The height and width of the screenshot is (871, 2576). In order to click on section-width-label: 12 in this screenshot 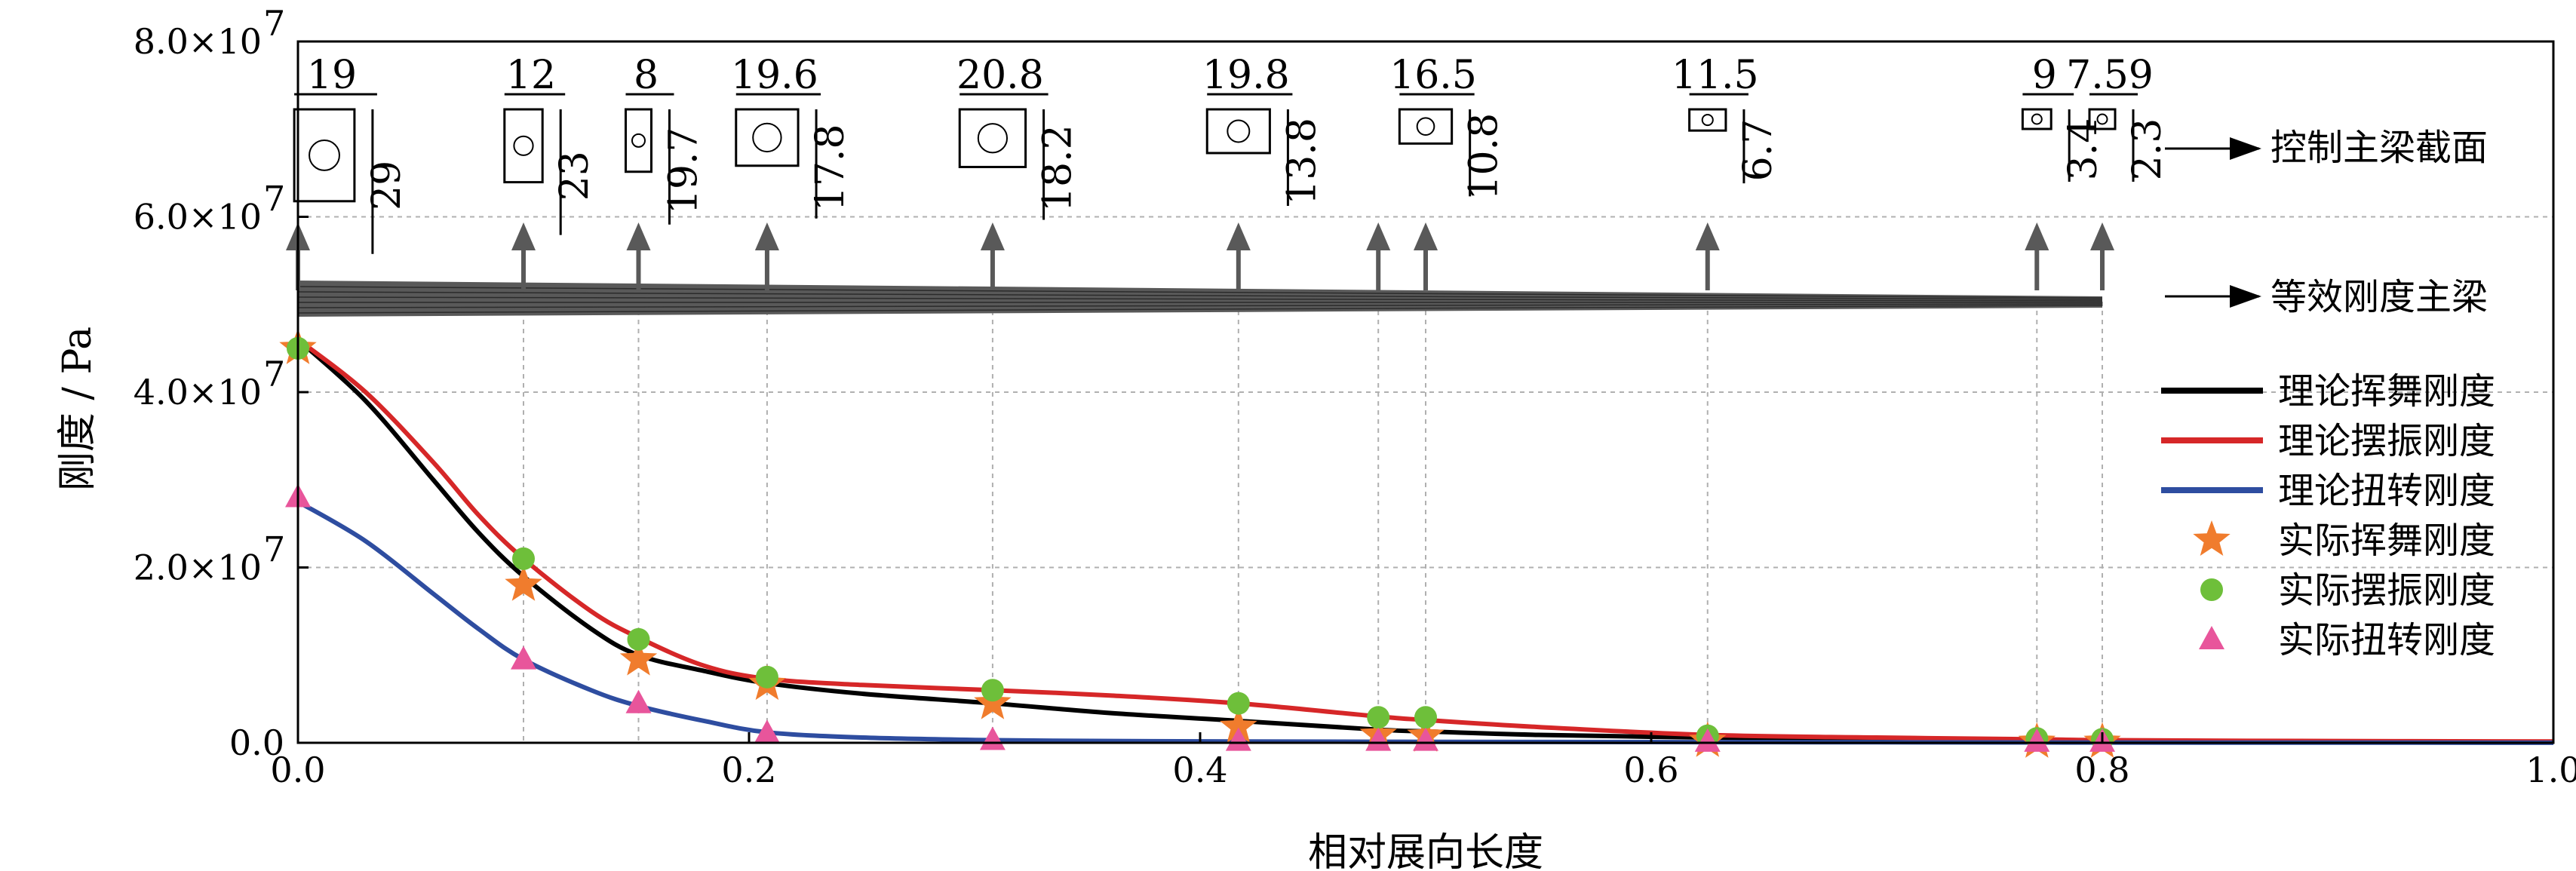, I will do `click(531, 75)`.